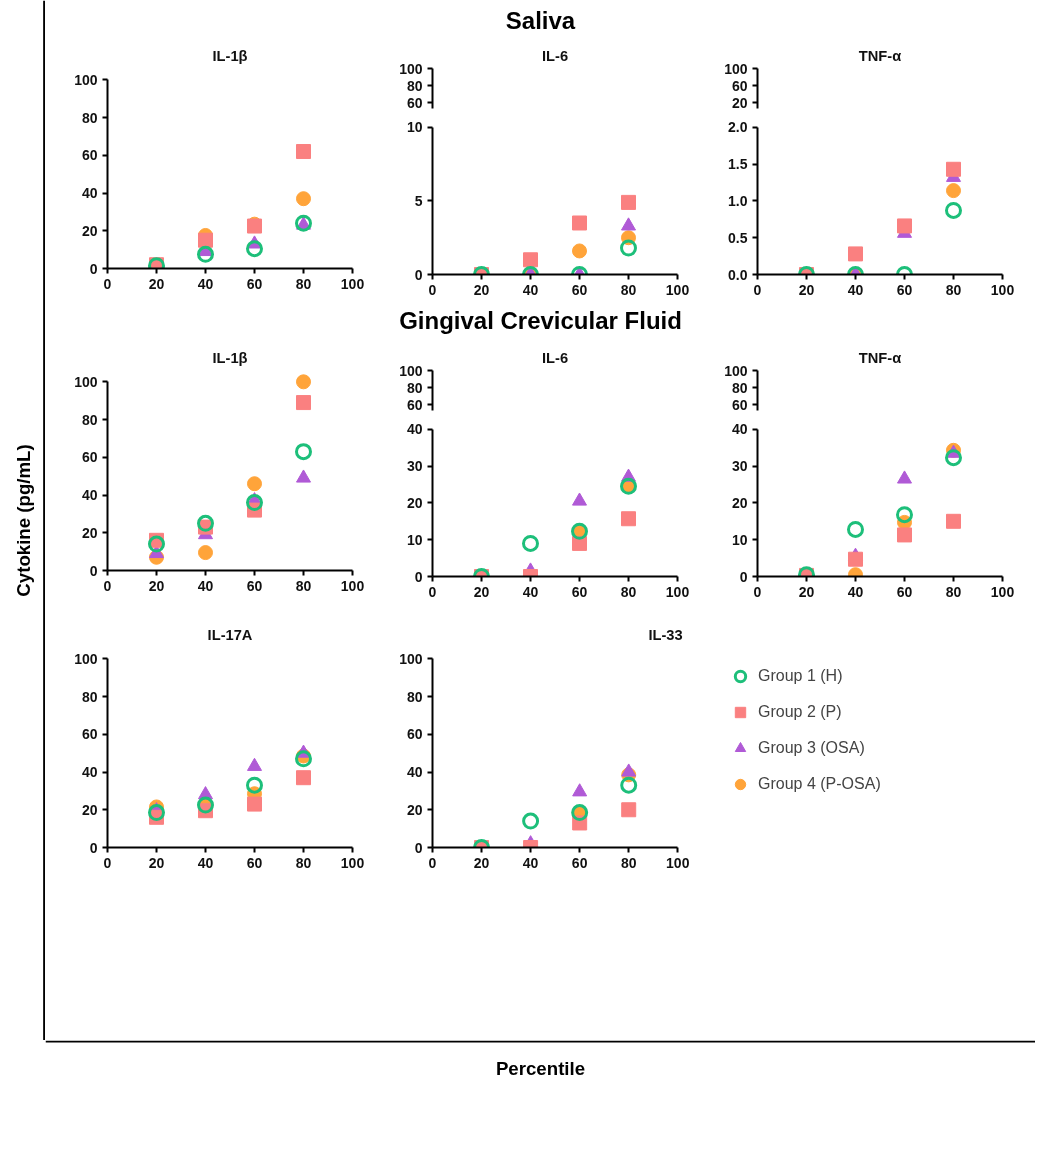 This screenshot has height=1152, width=1038. I want to click on y-tick-label: 0, so click(418, 847).